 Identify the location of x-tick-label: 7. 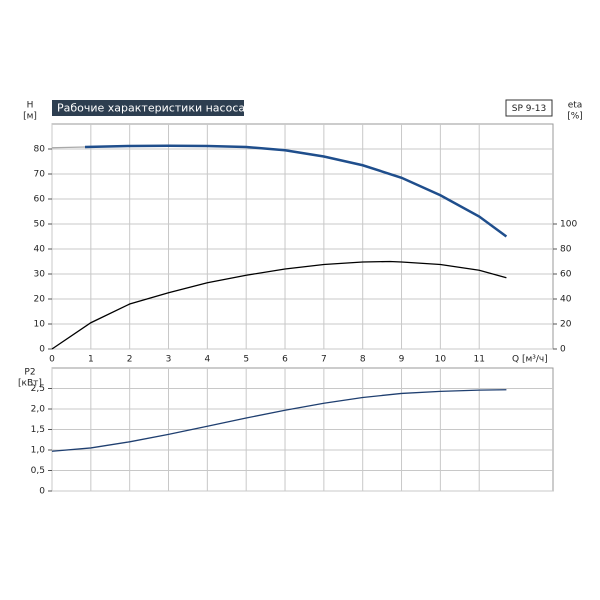
(324, 360).